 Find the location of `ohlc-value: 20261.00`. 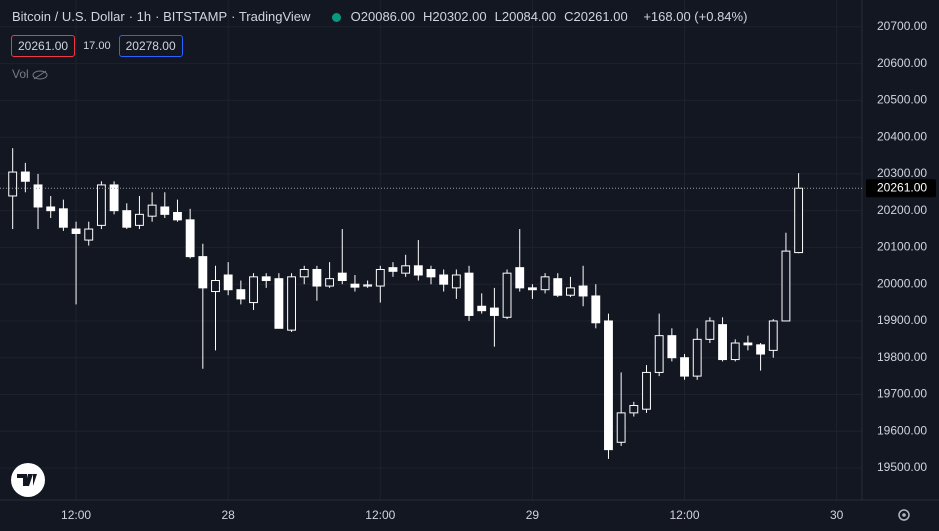

ohlc-value: 20261.00 is located at coordinates (600, 16).